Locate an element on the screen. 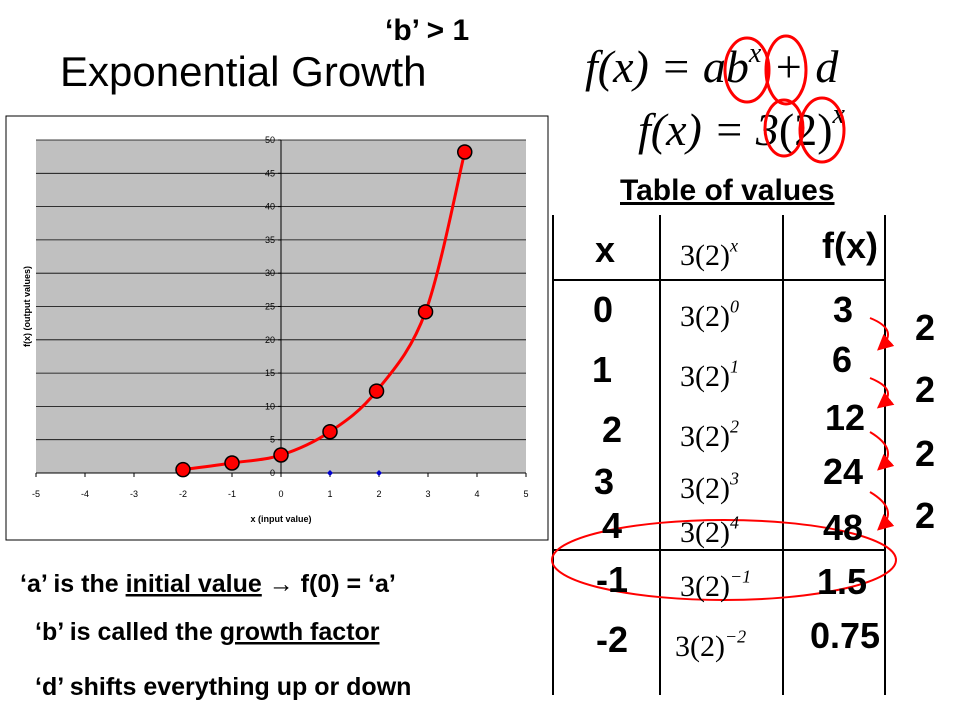 Image resolution: width=960 pixels, height=720 pixels. general-formula: f(x) = abx + d is located at coordinates (712, 65).